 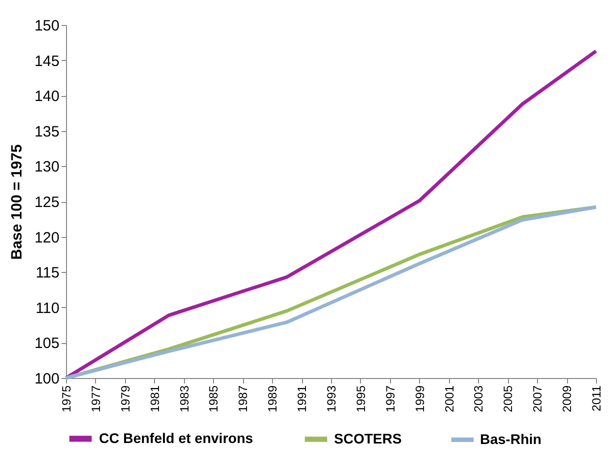 I want to click on legend-label: CC Benfeld et environs, so click(x=176, y=438).